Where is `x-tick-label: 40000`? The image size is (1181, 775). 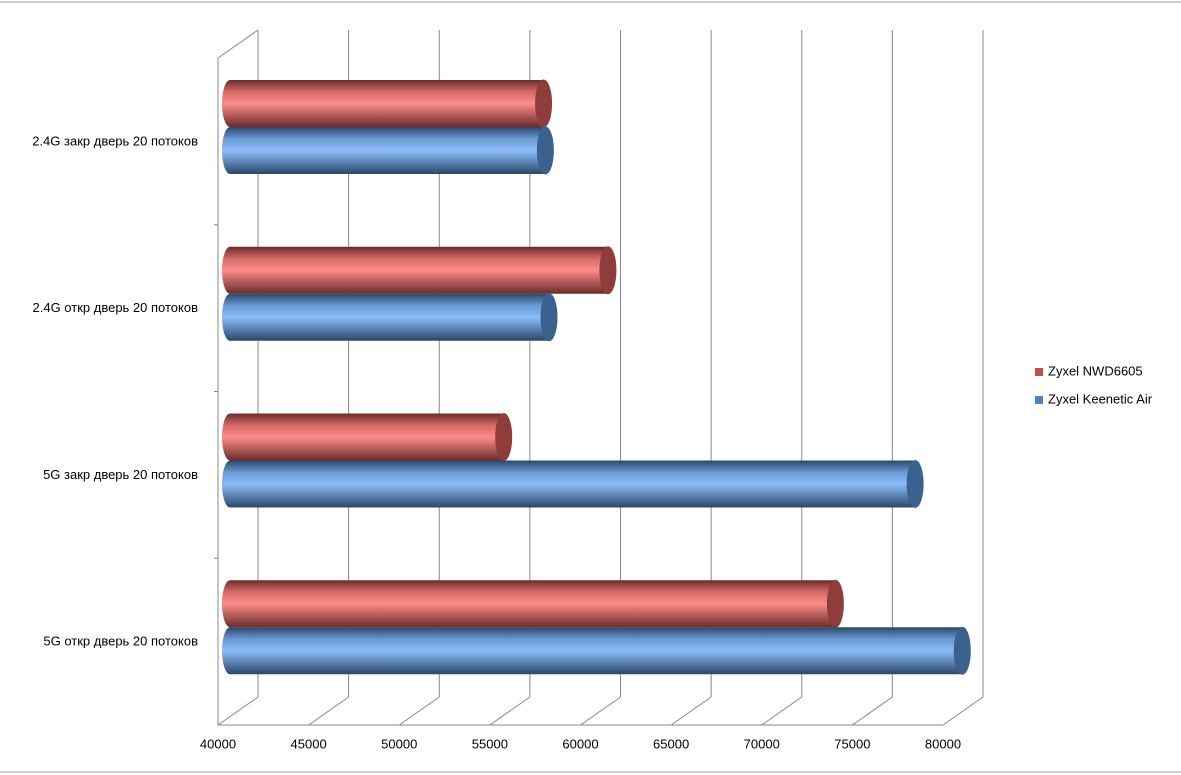 x-tick-label: 40000 is located at coordinates (218, 743).